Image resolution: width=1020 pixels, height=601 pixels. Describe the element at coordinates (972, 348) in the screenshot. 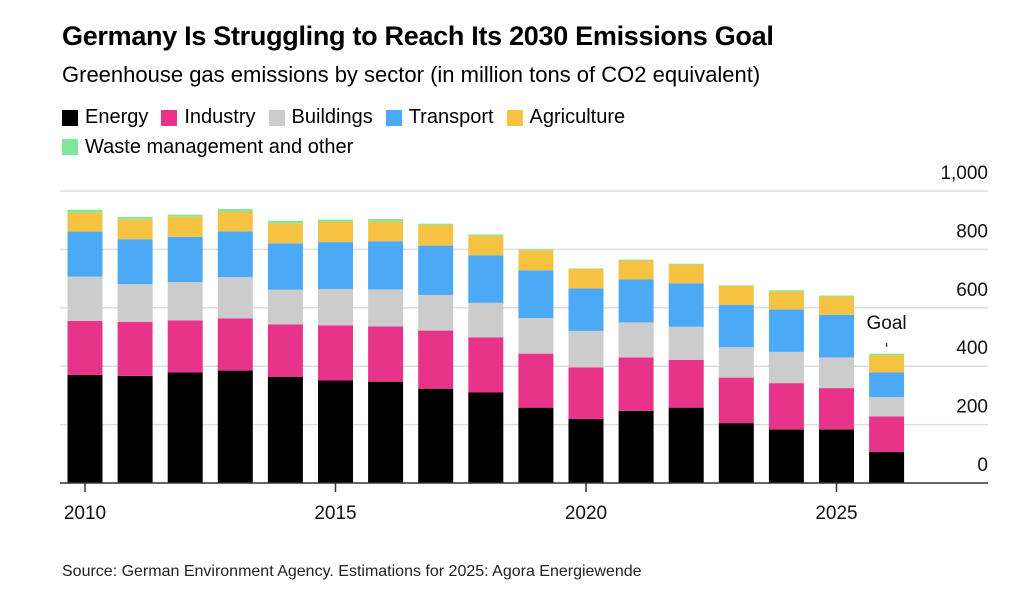

I see `y-tick-label: 400` at that location.